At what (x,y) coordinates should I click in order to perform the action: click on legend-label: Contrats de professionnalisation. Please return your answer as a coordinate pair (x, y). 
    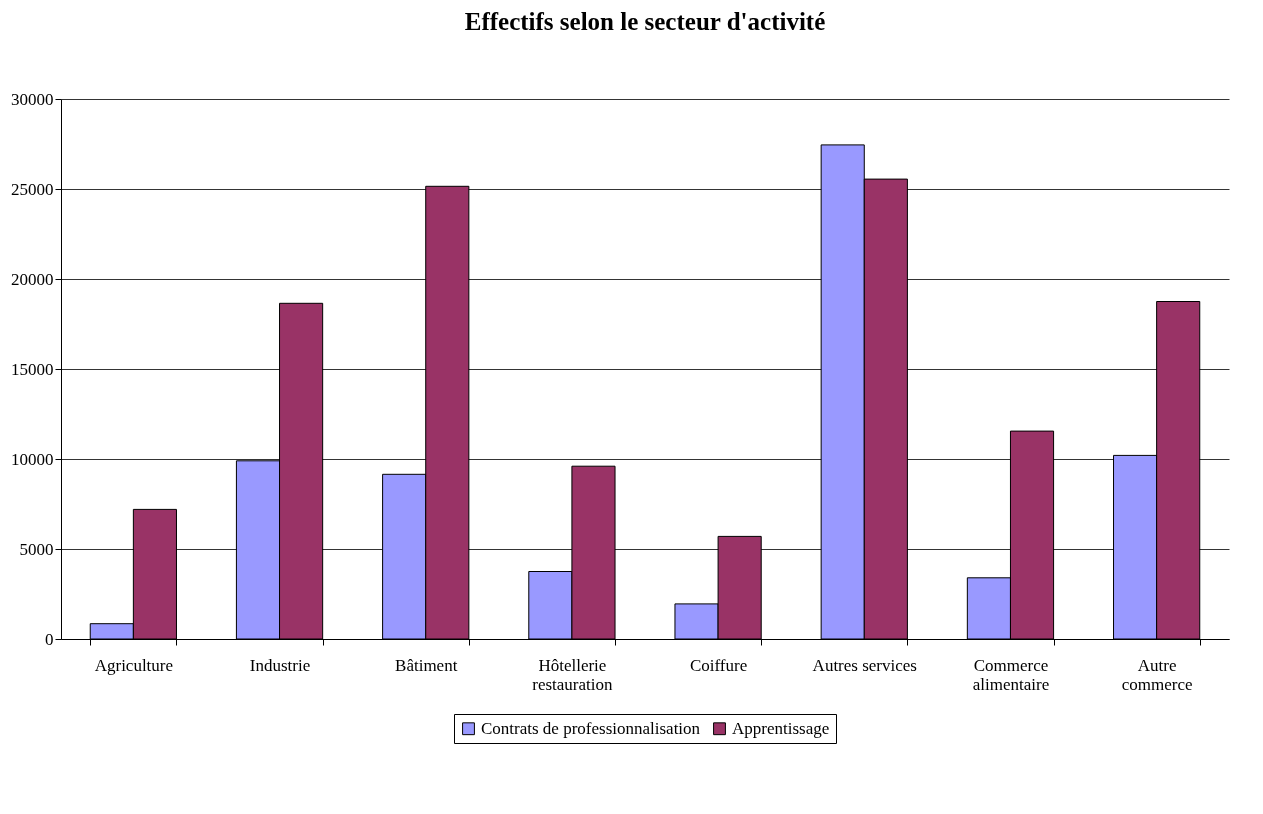
    Looking at the image, I should click on (591, 728).